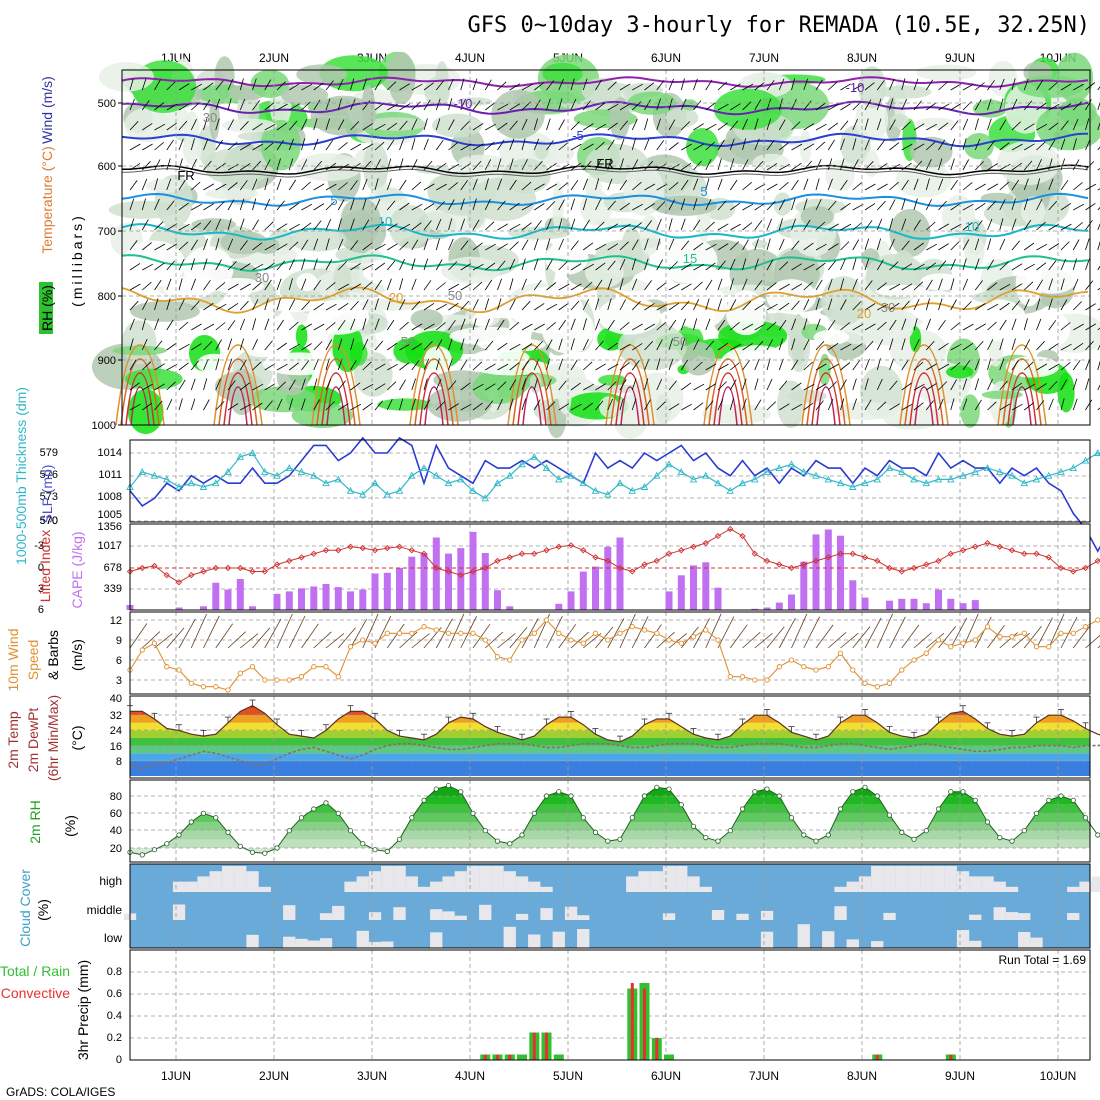  I want to click on rh-clear, so click(263, 342).